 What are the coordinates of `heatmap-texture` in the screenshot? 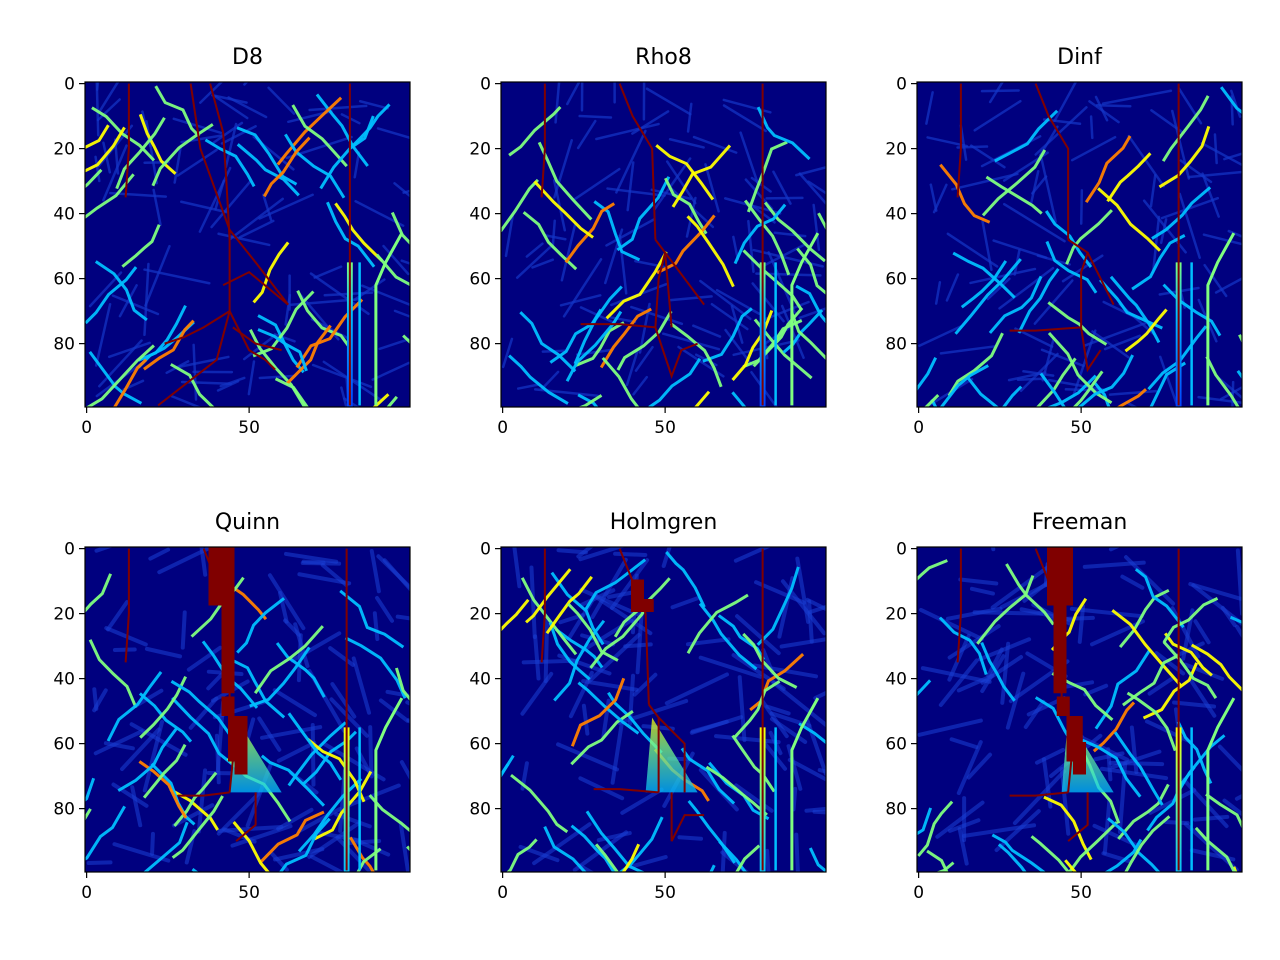 It's located at (1079, 244).